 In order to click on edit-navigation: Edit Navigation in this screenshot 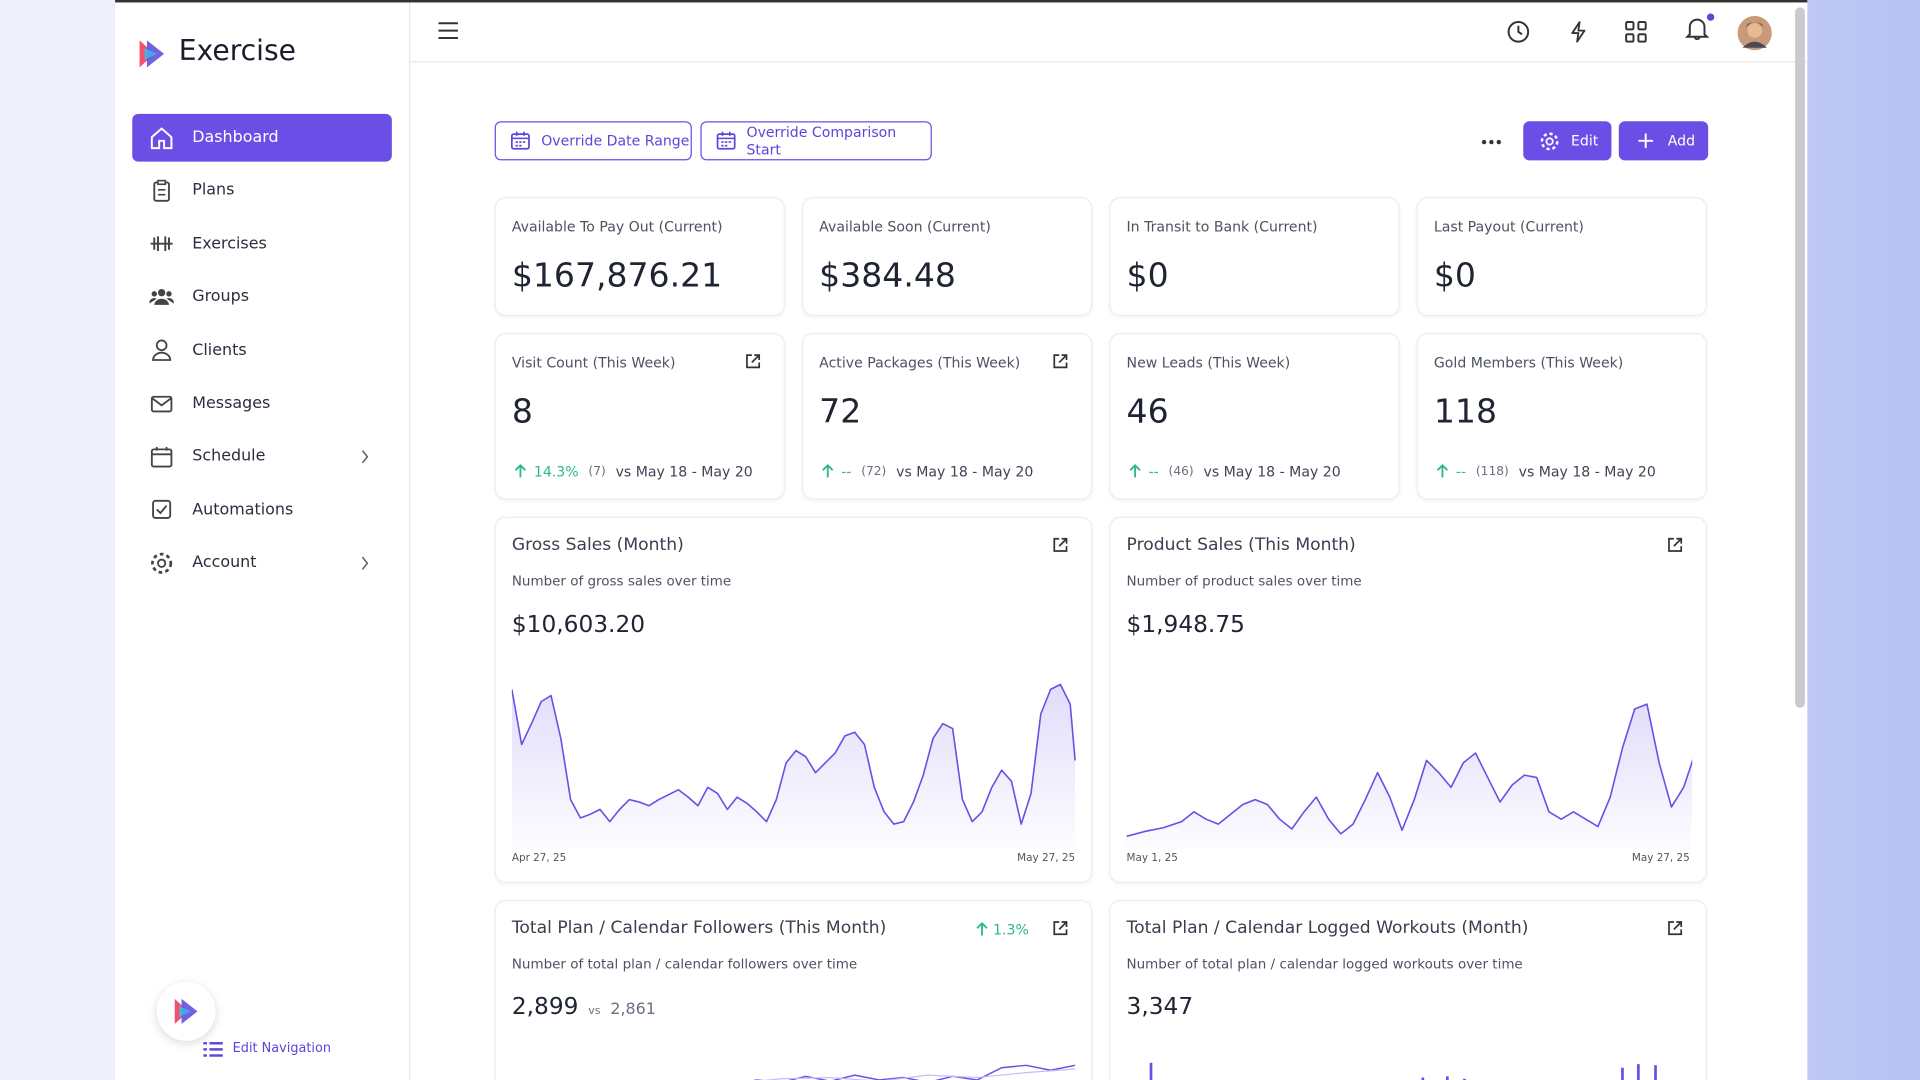, I will do `click(281, 1048)`.